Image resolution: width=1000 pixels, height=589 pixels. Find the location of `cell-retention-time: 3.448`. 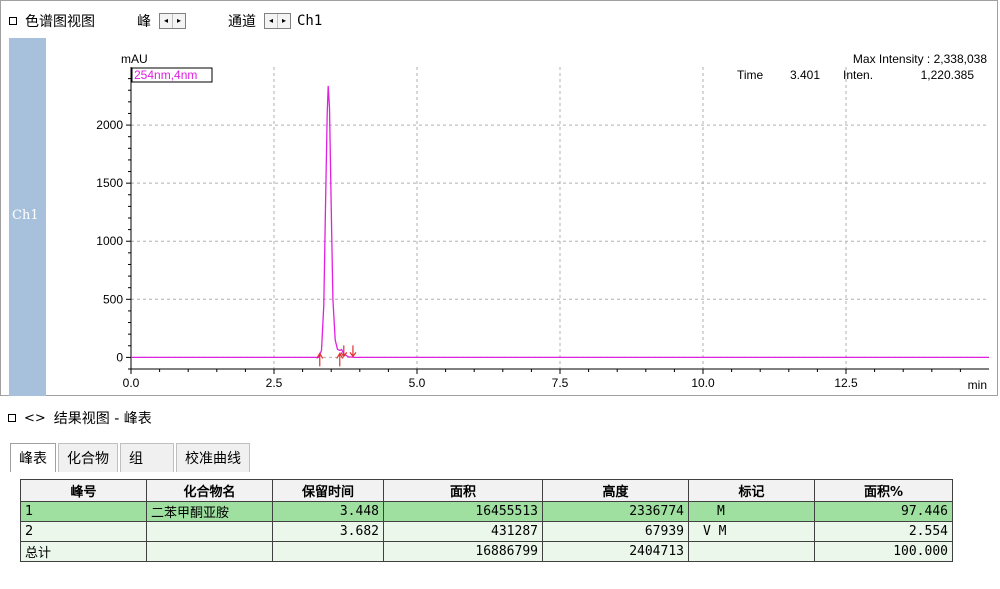

cell-retention-time: 3.448 is located at coordinates (328, 511).